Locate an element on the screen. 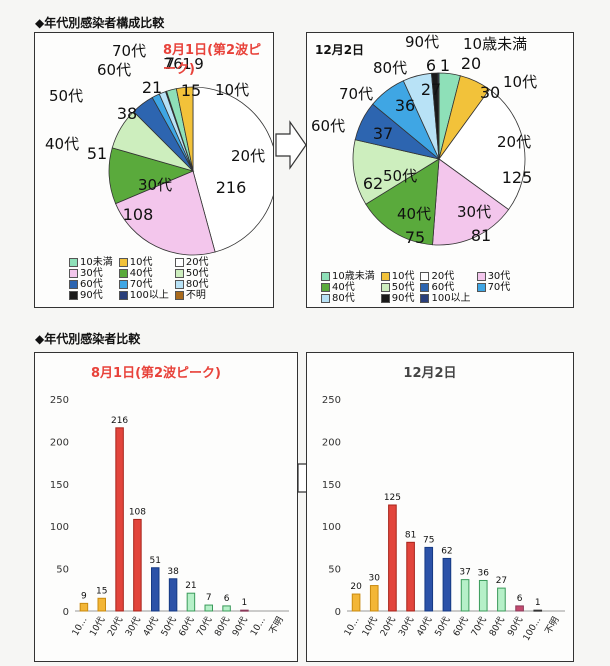 The width and height of the screenshot is (610, 666). pie-value-label: 51 is located at coordinates (97, 153).